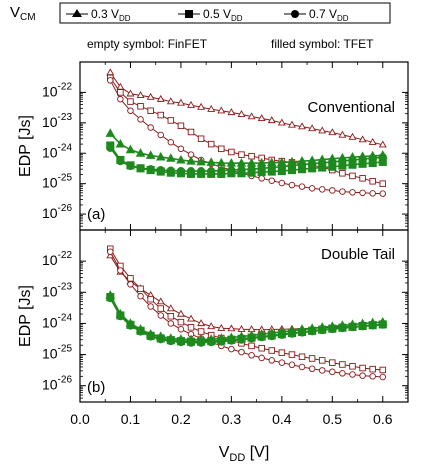 This screenshot has height=467, width=437. What do you see at coordinates (282, 419) in the screenshot?
I see `x-tick-label: 0.4` at bounding box center [282, 419].